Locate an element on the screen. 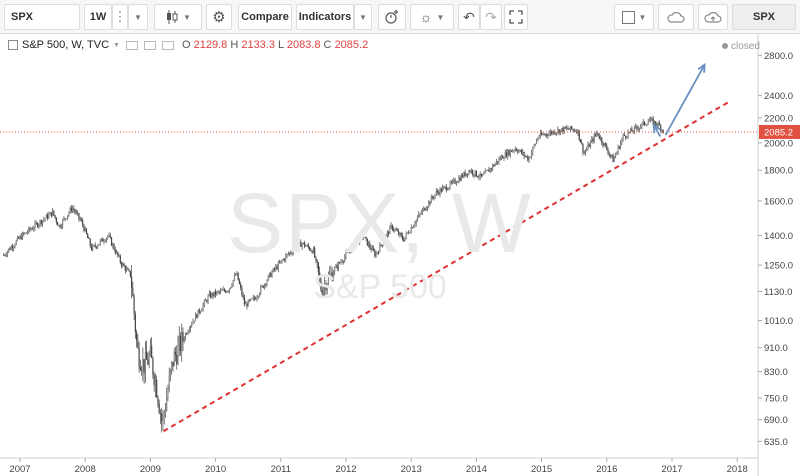  settings-button: ⚙ is located at coordinates (219, 17).